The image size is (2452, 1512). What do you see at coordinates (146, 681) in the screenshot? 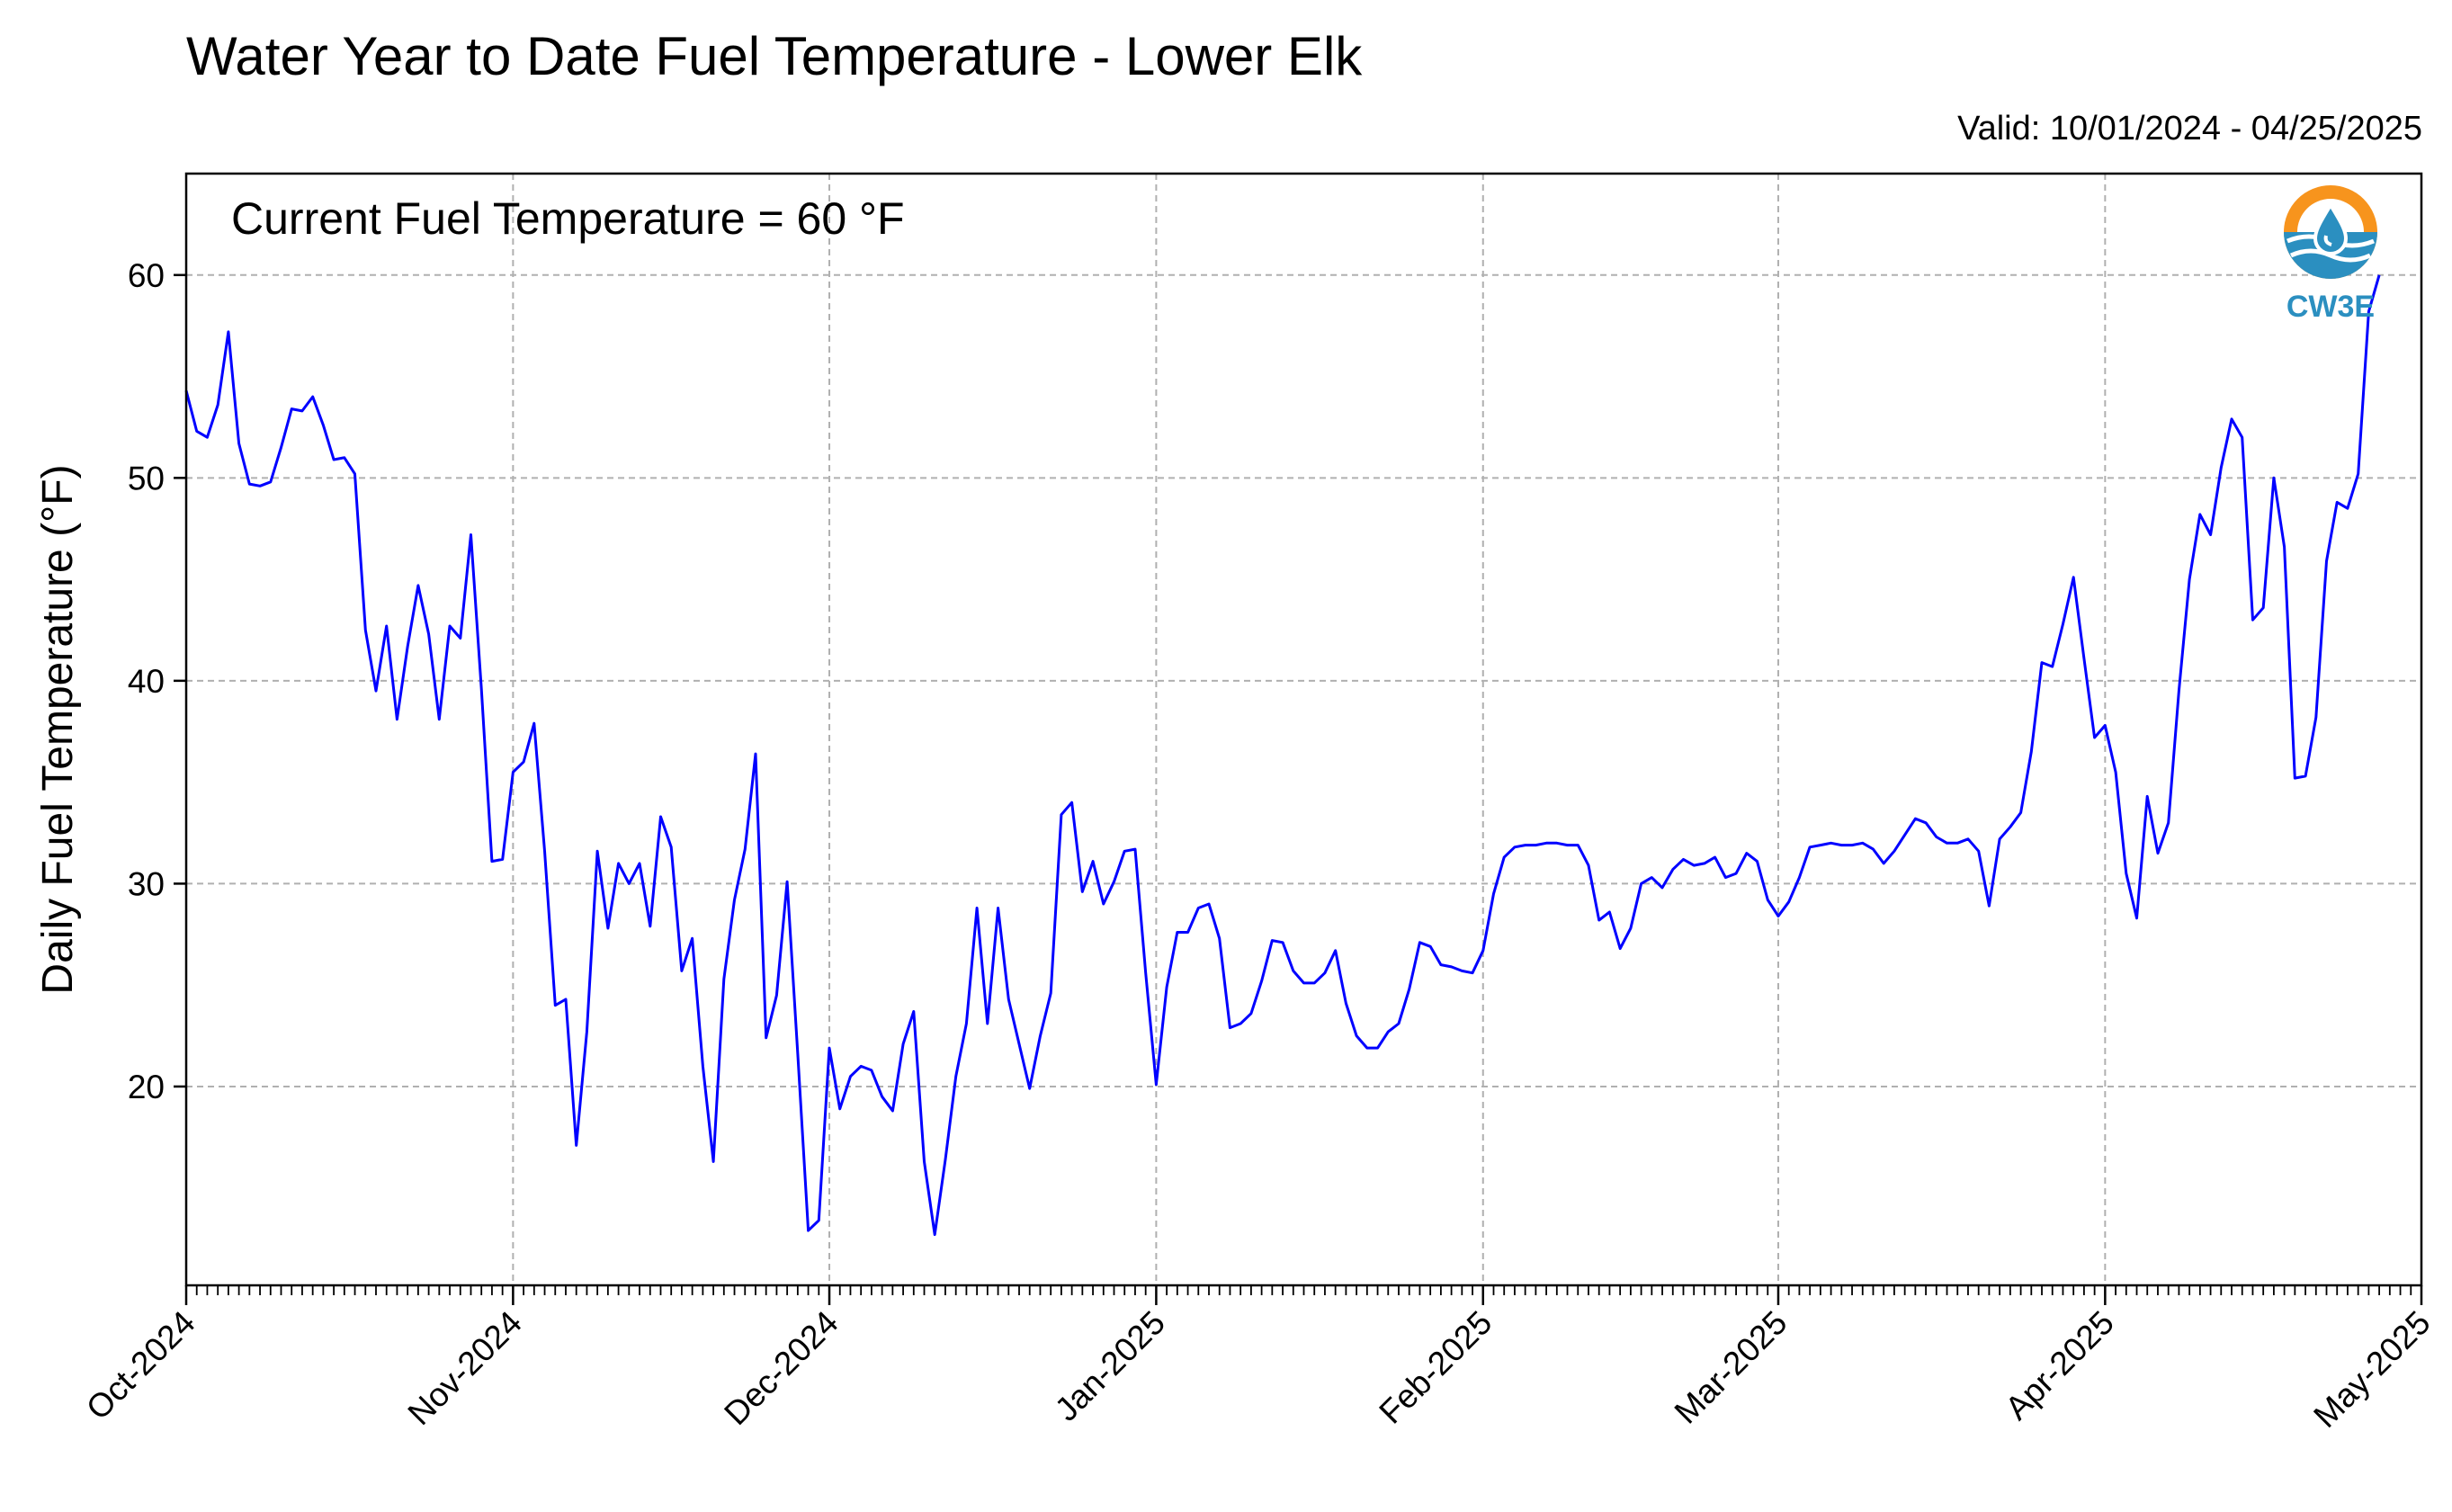
I see `y-tick-label: 40` at bounding box center [146, 681].